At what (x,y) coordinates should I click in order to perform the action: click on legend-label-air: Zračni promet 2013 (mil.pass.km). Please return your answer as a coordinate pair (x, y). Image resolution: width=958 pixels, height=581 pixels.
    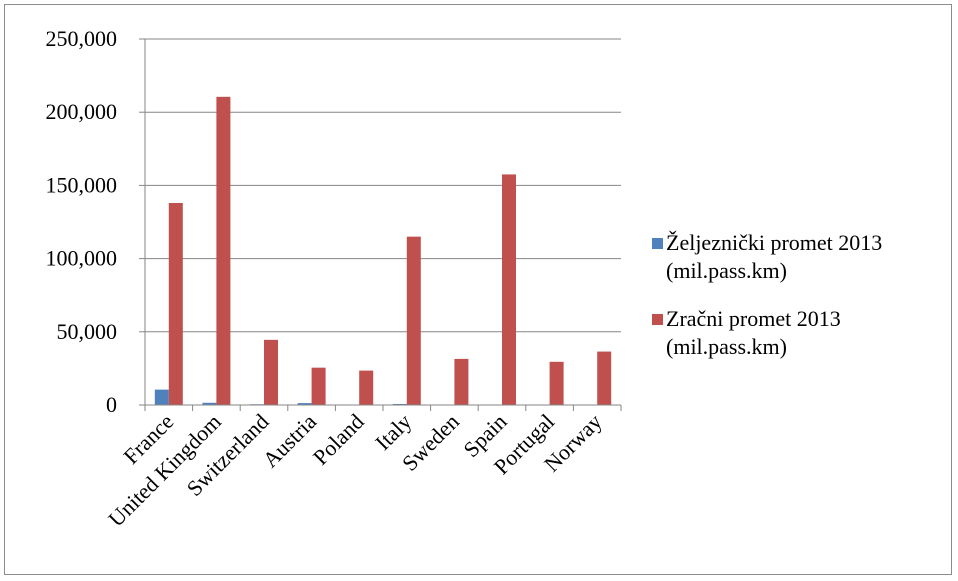
    Looking at the image, I should click on (753, 332).